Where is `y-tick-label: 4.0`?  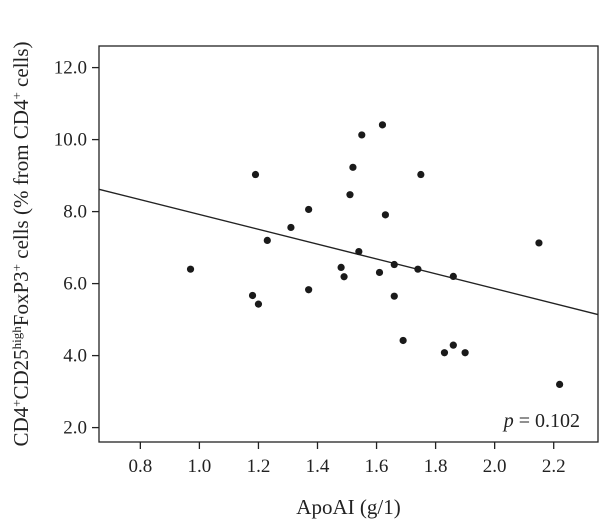
y-tick-label: 4.0 is located at coordinates (75, 356).